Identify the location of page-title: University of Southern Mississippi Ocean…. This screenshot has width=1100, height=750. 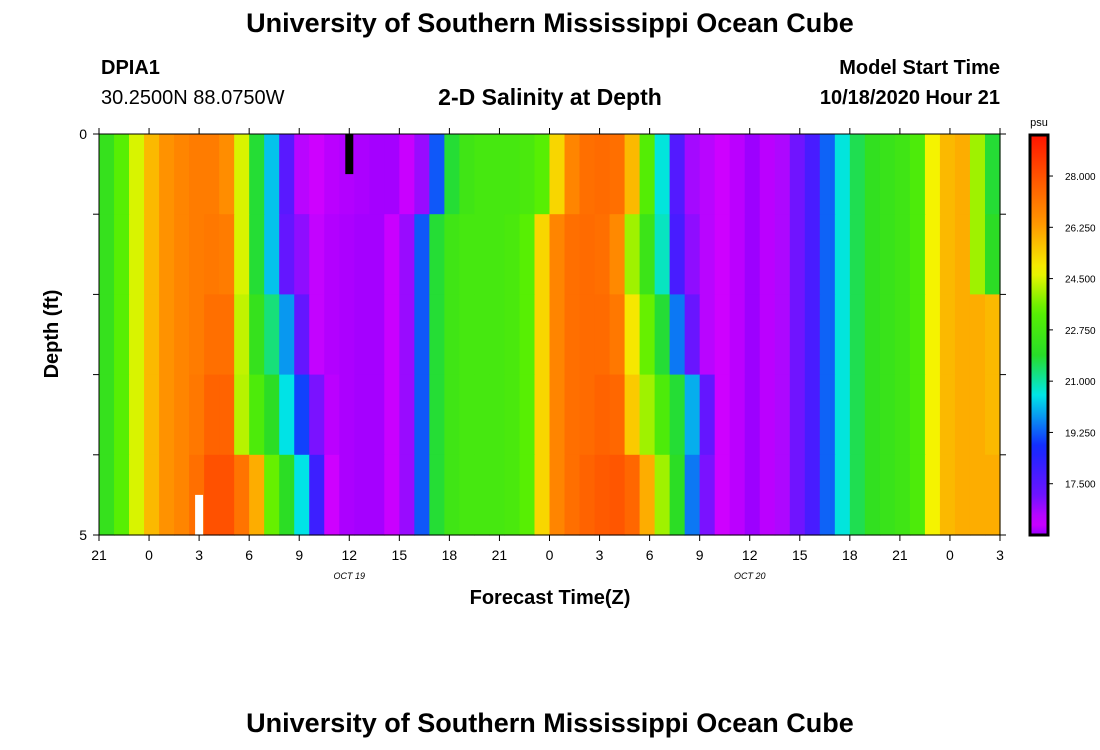
(550, 23).